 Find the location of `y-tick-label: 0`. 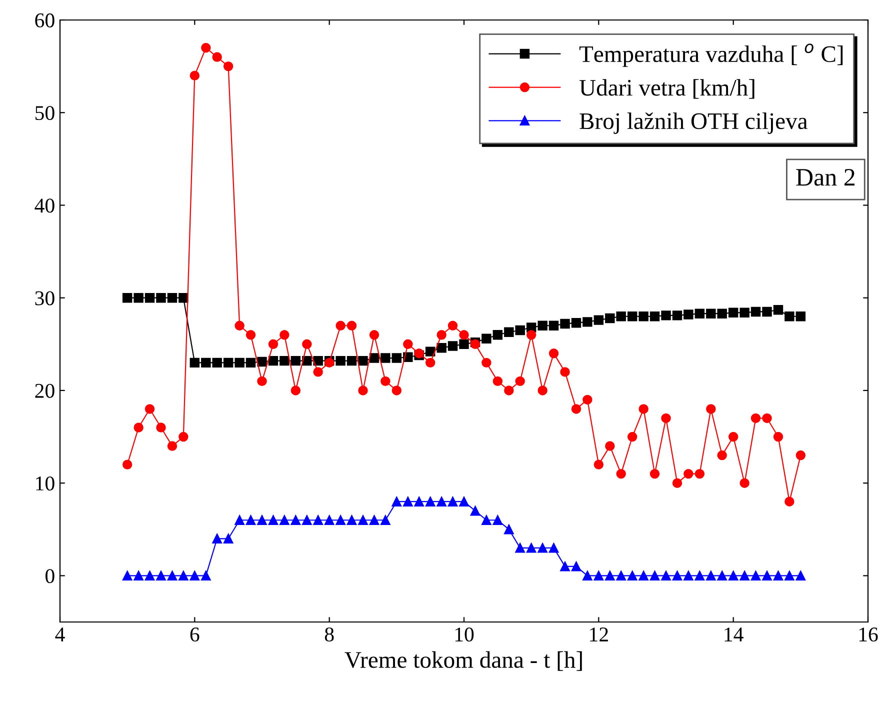

y-tick-label: 0 is located at coordinates (50, 576).